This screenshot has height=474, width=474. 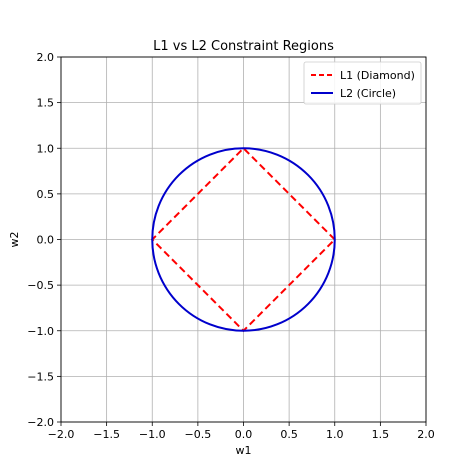 I want to click on x-tick-label-8: 2.0, so click(x=426, y=434).